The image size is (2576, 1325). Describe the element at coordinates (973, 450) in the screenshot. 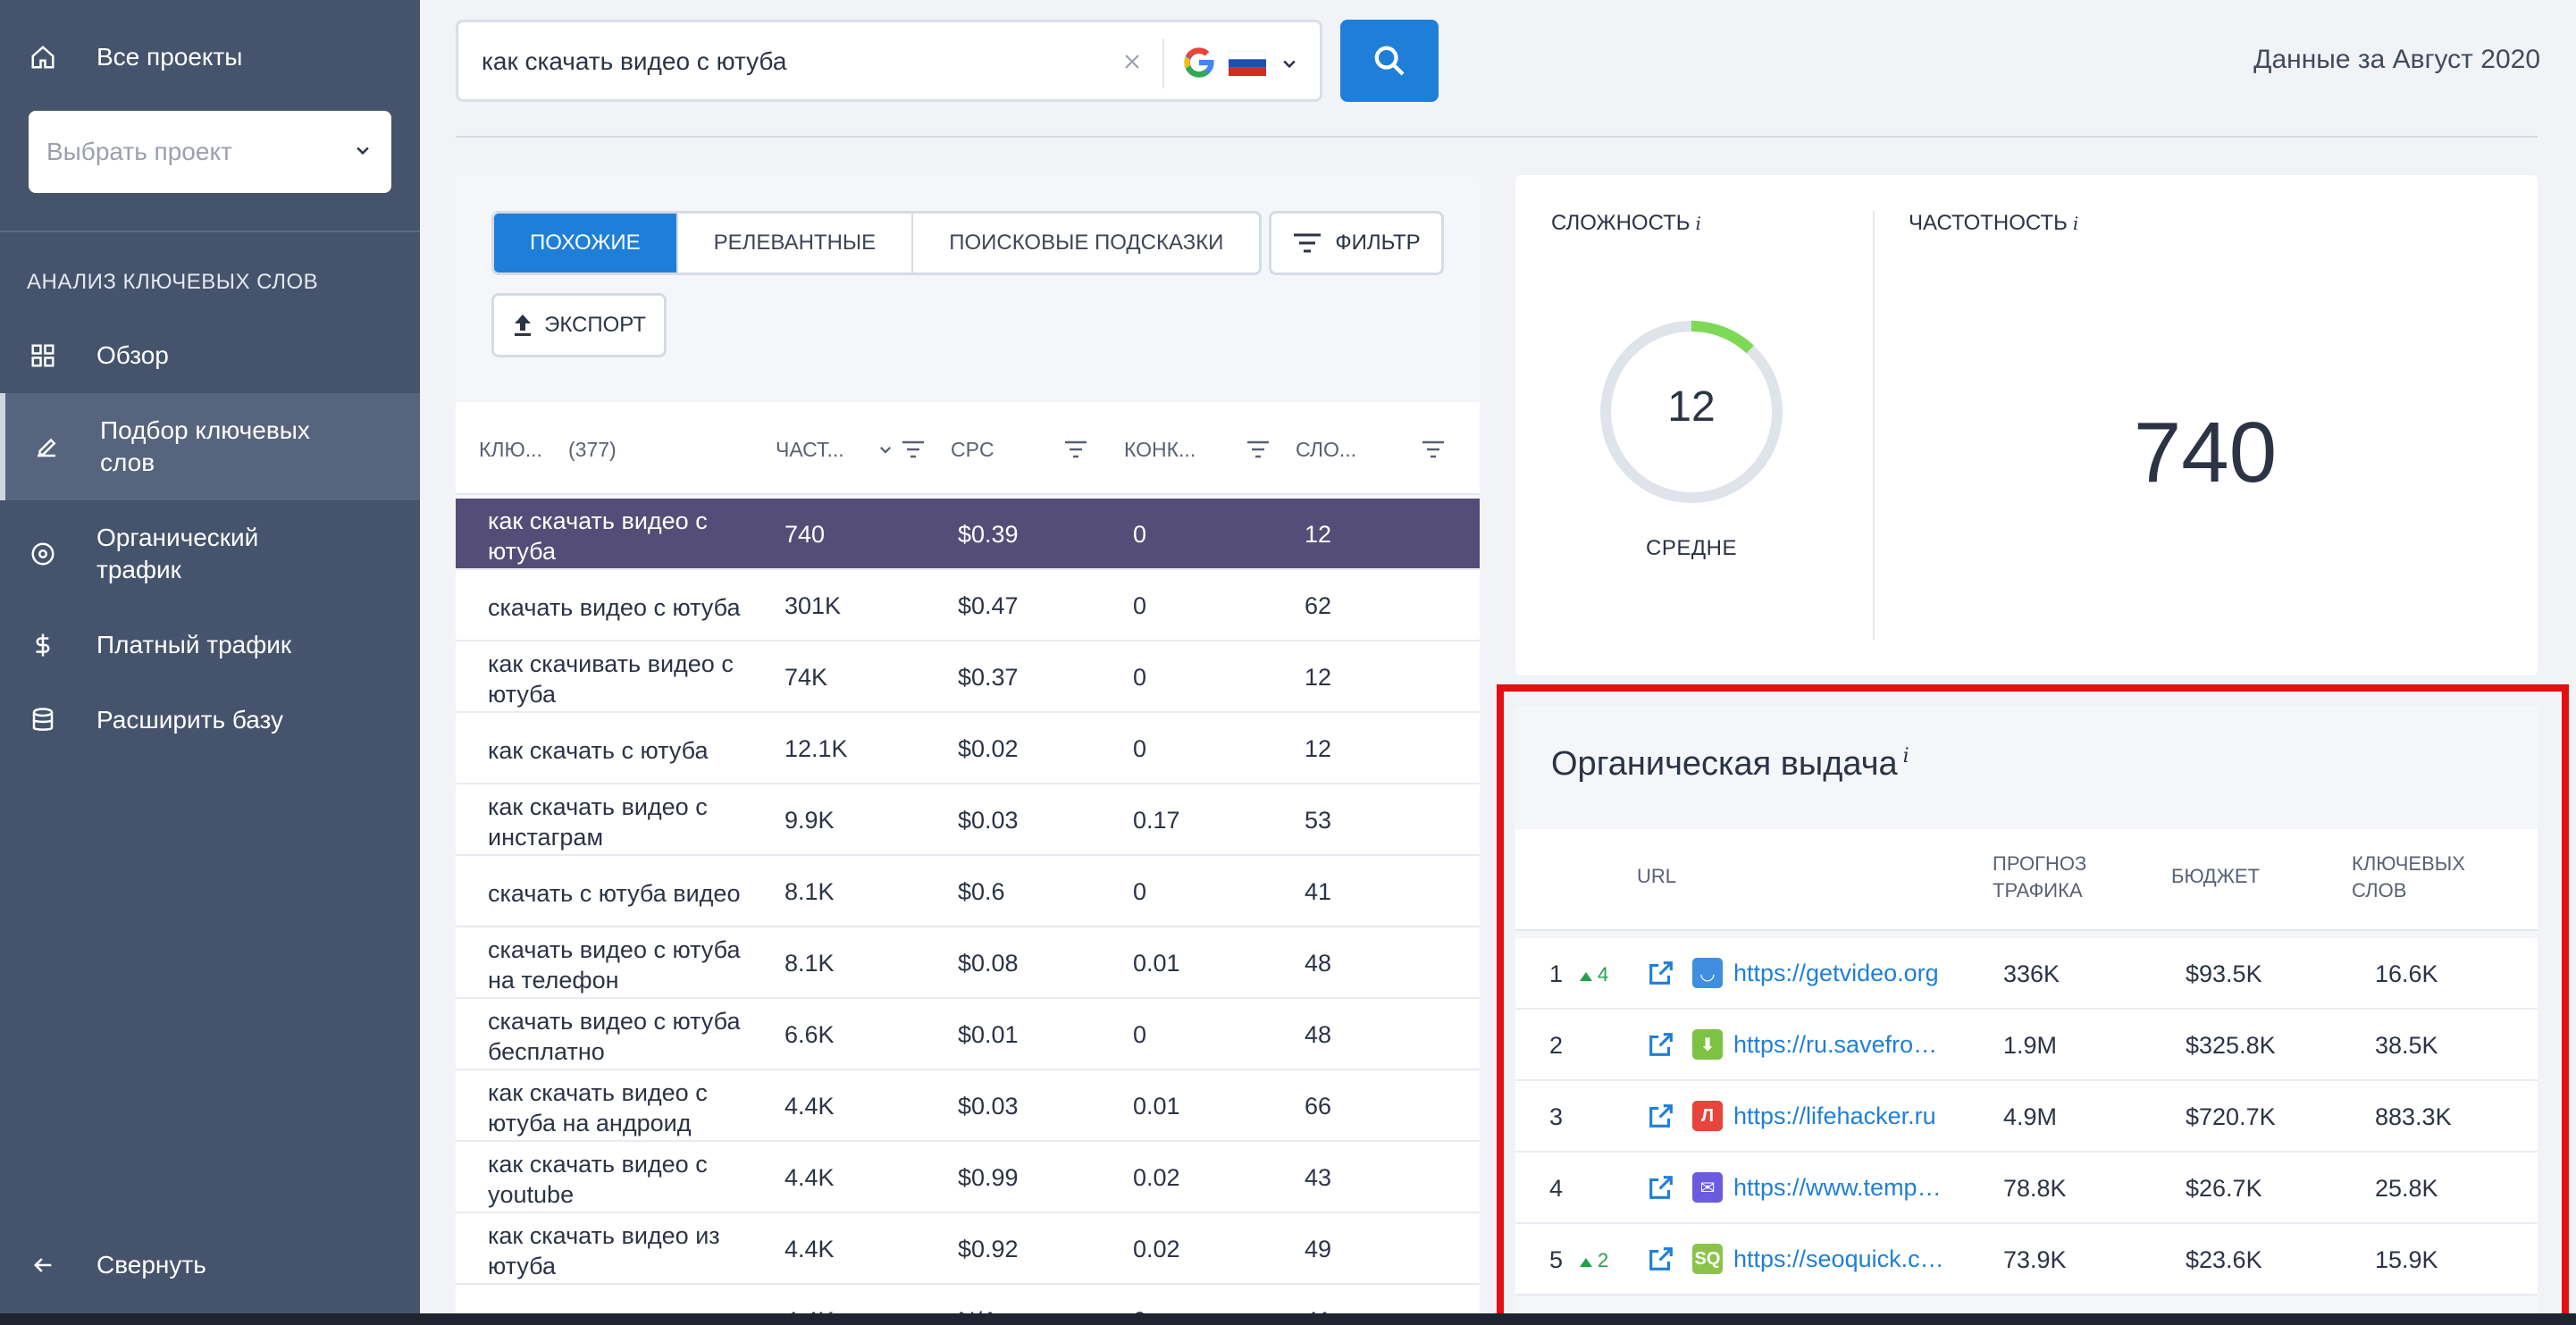

I see `column-cpc: CPC` at that location.